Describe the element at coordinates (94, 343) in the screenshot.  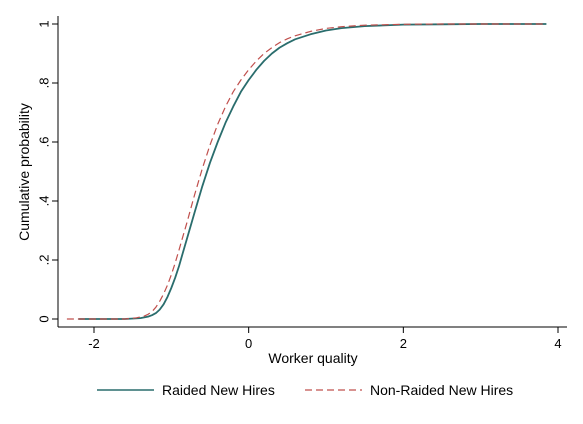
I see `x-tick-label: -2` at that location.